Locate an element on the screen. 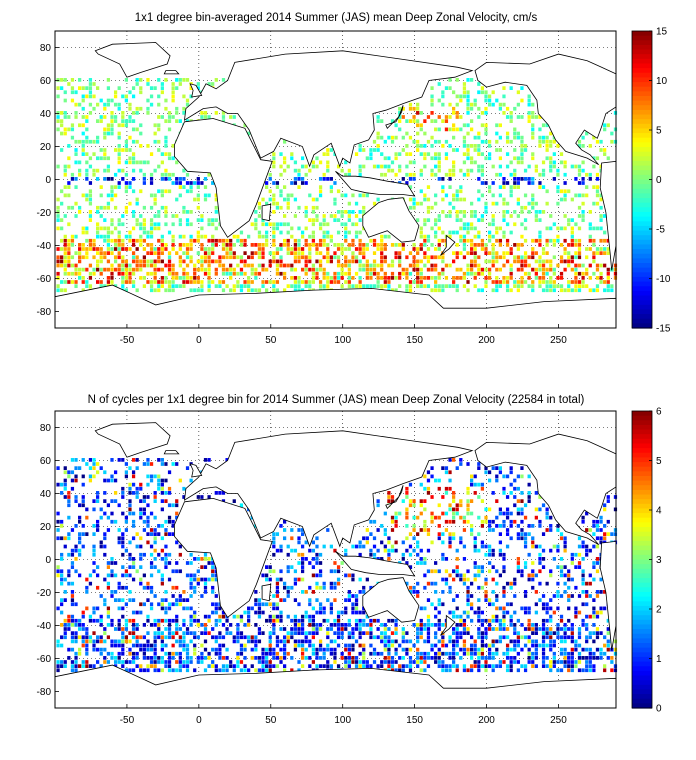 Image resolution: width=696 pixels, height=760 pixels. colorbar-tick-label: -10 is located at coordinates (663, 279).